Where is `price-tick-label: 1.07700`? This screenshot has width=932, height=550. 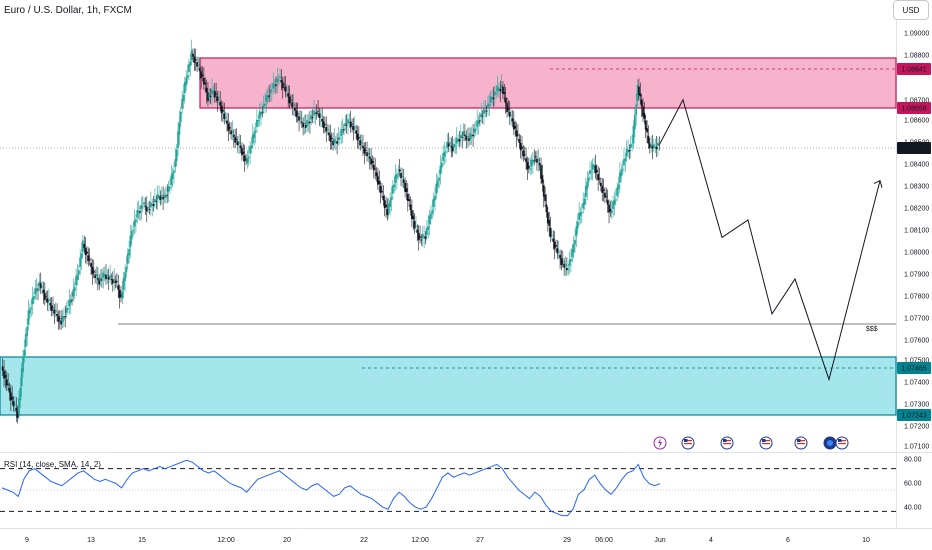 price-tick-label: 1.07700 is located at coordinates (916, 319).